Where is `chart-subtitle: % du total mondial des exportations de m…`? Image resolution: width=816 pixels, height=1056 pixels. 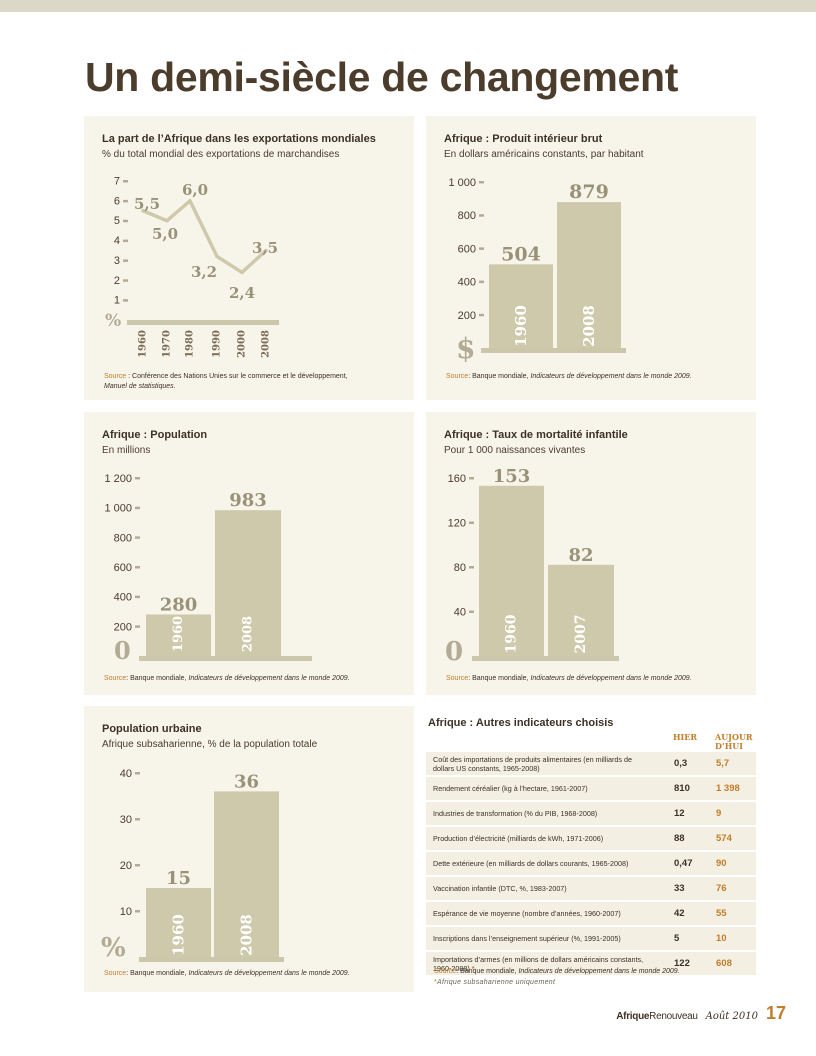 chart-subtitle: % du total mondial des exportations de m… is located at coordinates (221, 154).